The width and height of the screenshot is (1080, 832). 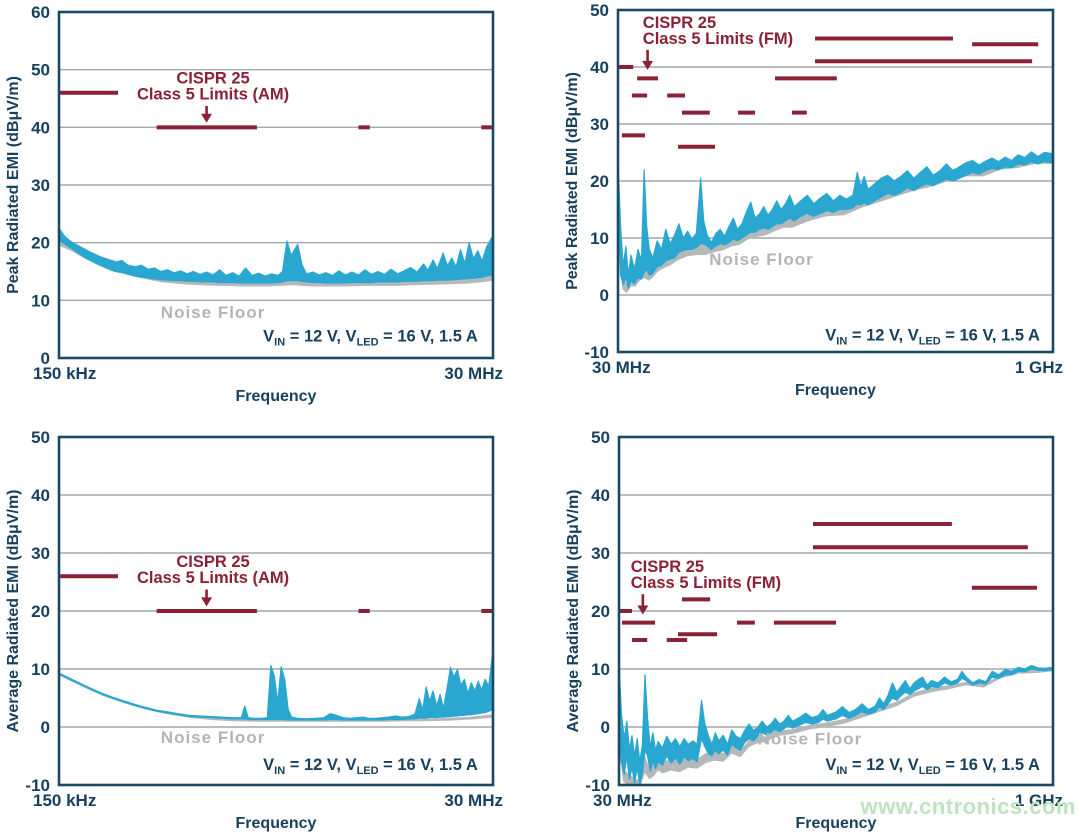 What do you see at coordinates (40, 12) in the screenshot?
I see `svg-text: 60` at bounding box center [40, 12].